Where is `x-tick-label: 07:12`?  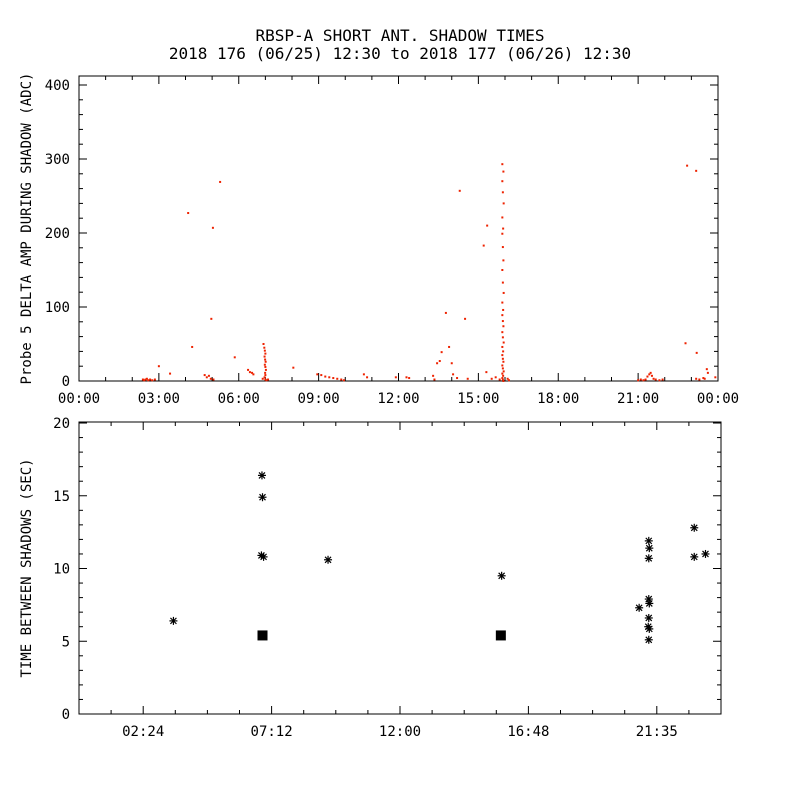 x-tick-label: 07:12 is located at coordinates (272, 732).